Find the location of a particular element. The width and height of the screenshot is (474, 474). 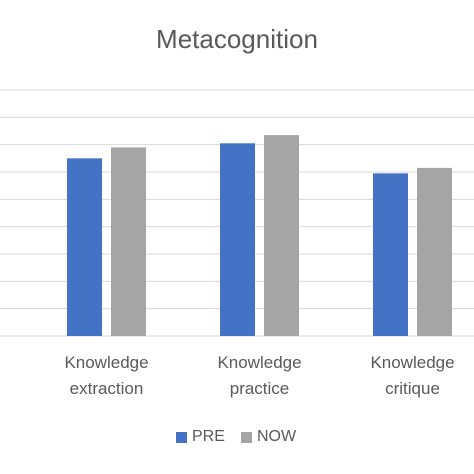

x-tick-label: Knowledge extraction is located at coordinates (106, 375).